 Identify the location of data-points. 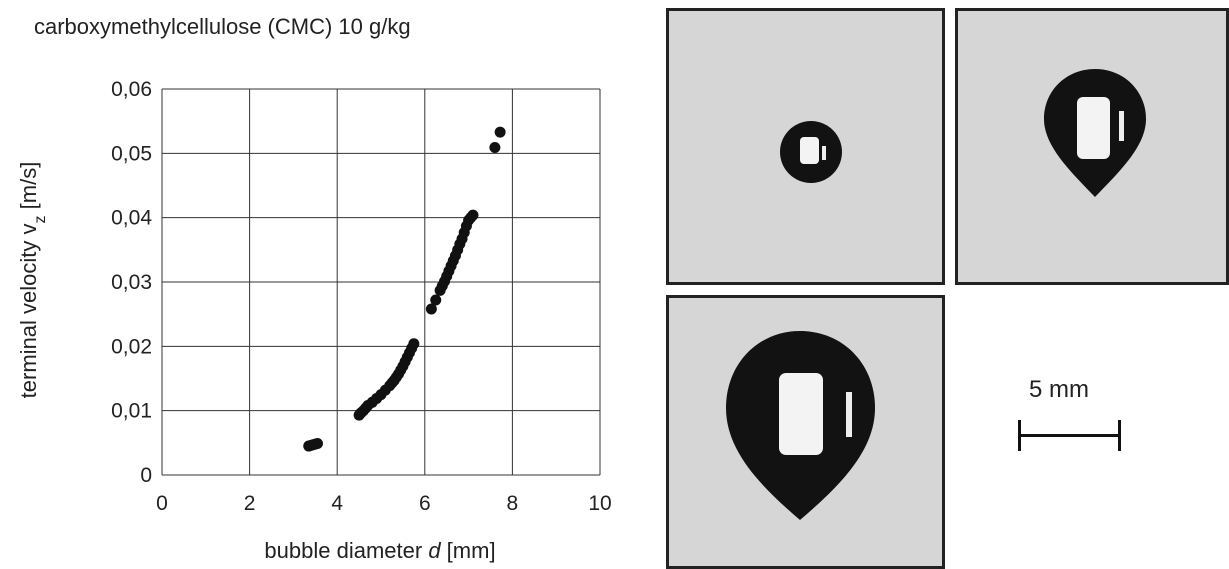
(404, 289).